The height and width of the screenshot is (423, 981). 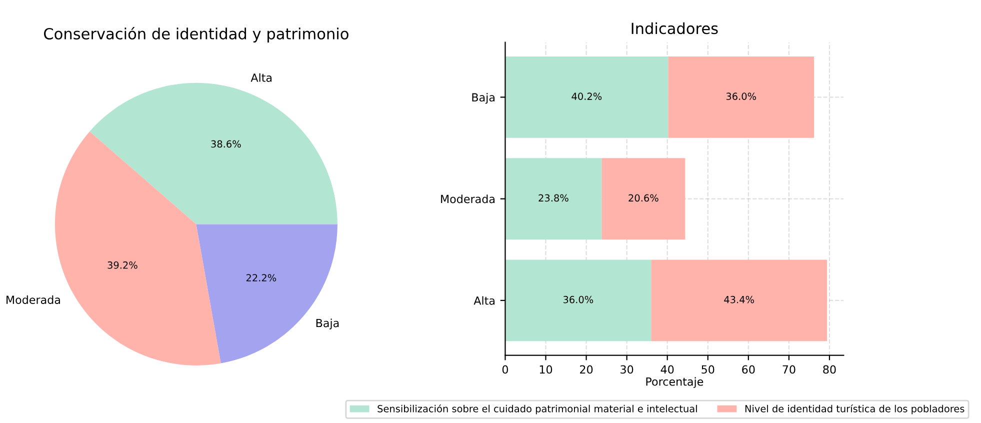 I want to click on slice-label: Moderada, so click(x=33, y=299).